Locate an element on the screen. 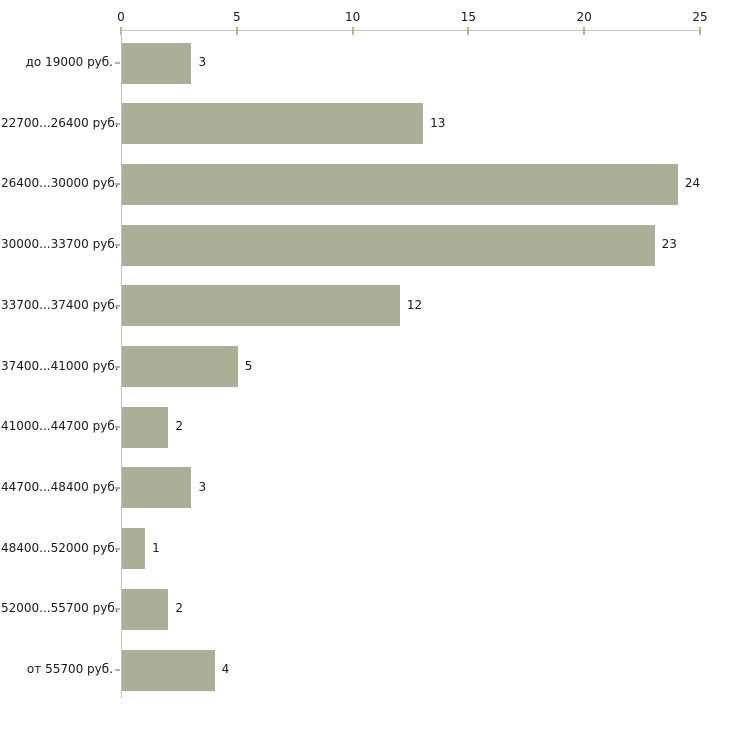 Image resolution: width=730 pixels, height=730 pixels. category-label: 26400...30000 руб. is located at coordinates (60, 183).